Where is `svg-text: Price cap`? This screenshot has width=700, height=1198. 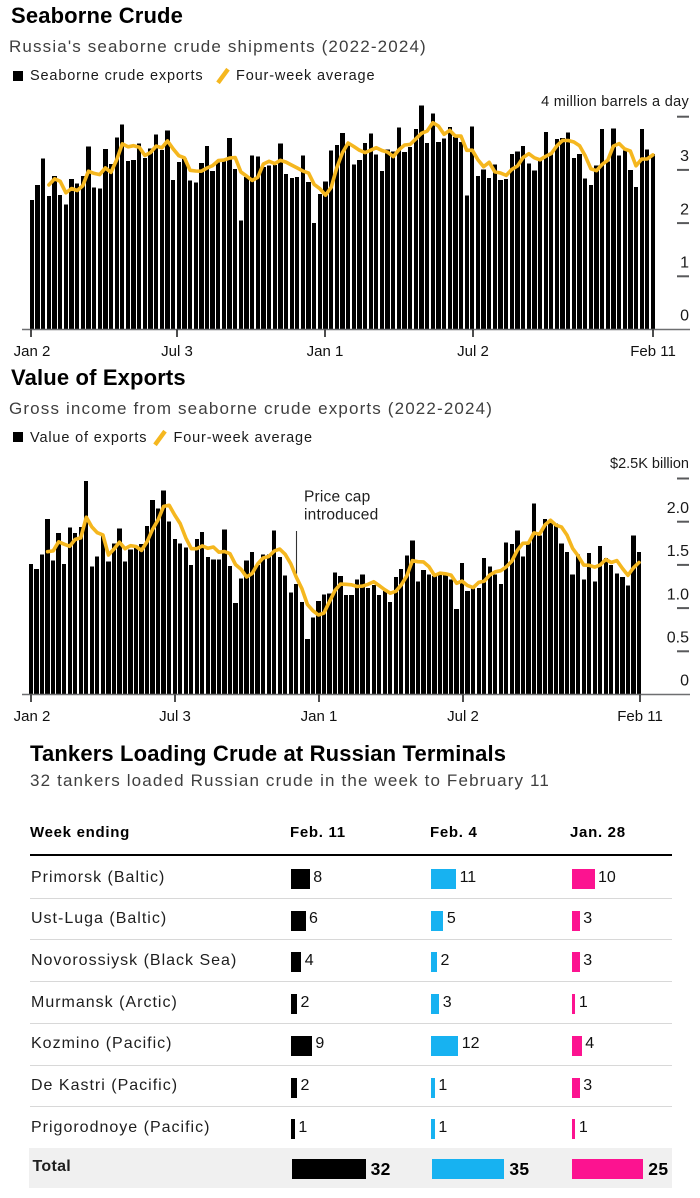 svg-text: Price cap is located at coordinates (337, 497).